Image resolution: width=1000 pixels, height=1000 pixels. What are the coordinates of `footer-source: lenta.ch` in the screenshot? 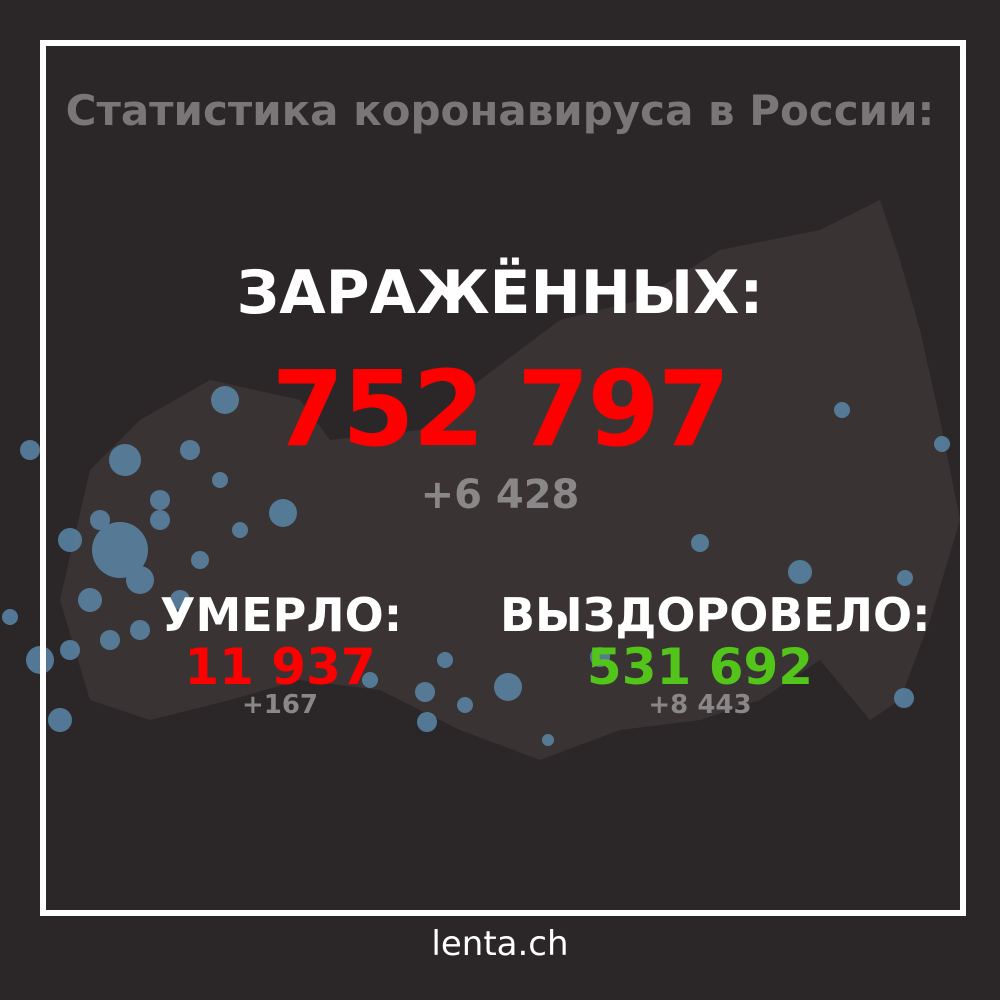 It's located at (500, 944).